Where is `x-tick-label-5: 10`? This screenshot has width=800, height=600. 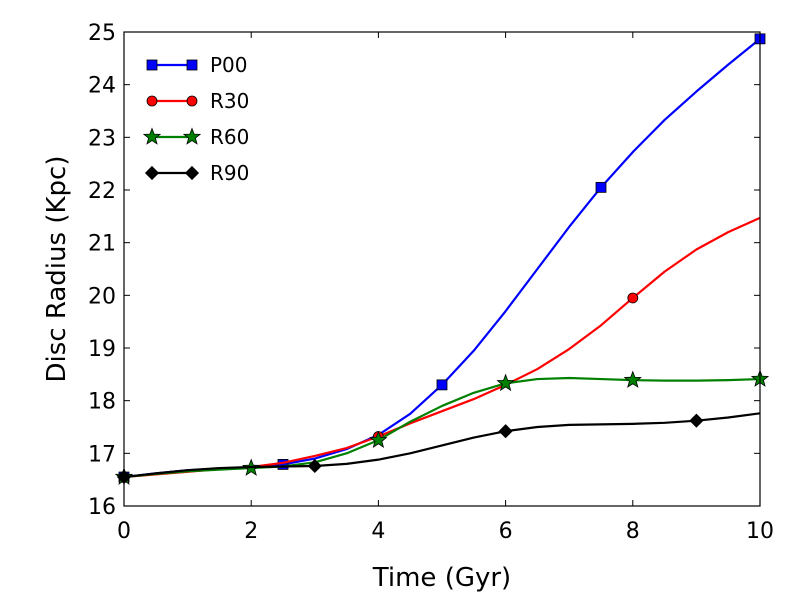
x-tick-label-5: 10 is located at coordinates (760, 531).